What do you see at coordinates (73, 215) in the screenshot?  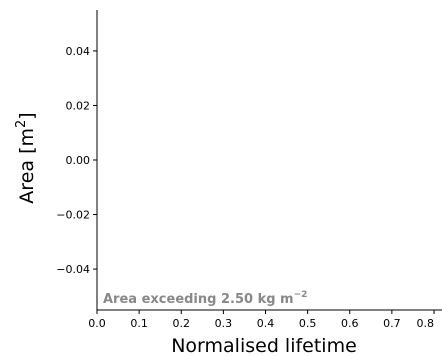 I see `y-tick-label: −0.02` at bounding box center [73, 215].